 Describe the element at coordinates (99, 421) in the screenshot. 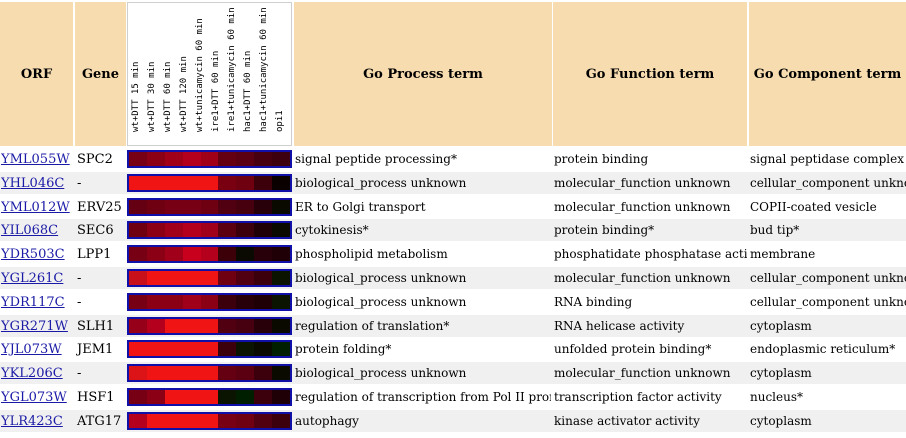

I see `gene-name: ATG17` at that location.